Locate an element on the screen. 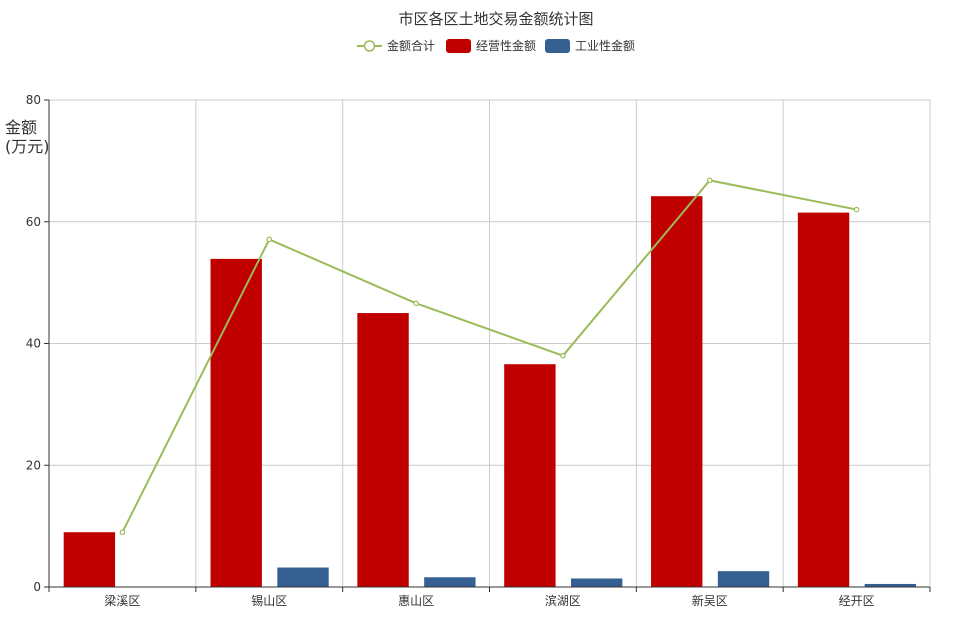 This screenshot has width=979, height=624. legend-item: 工业性金额 is located at coordinates (590, 45).